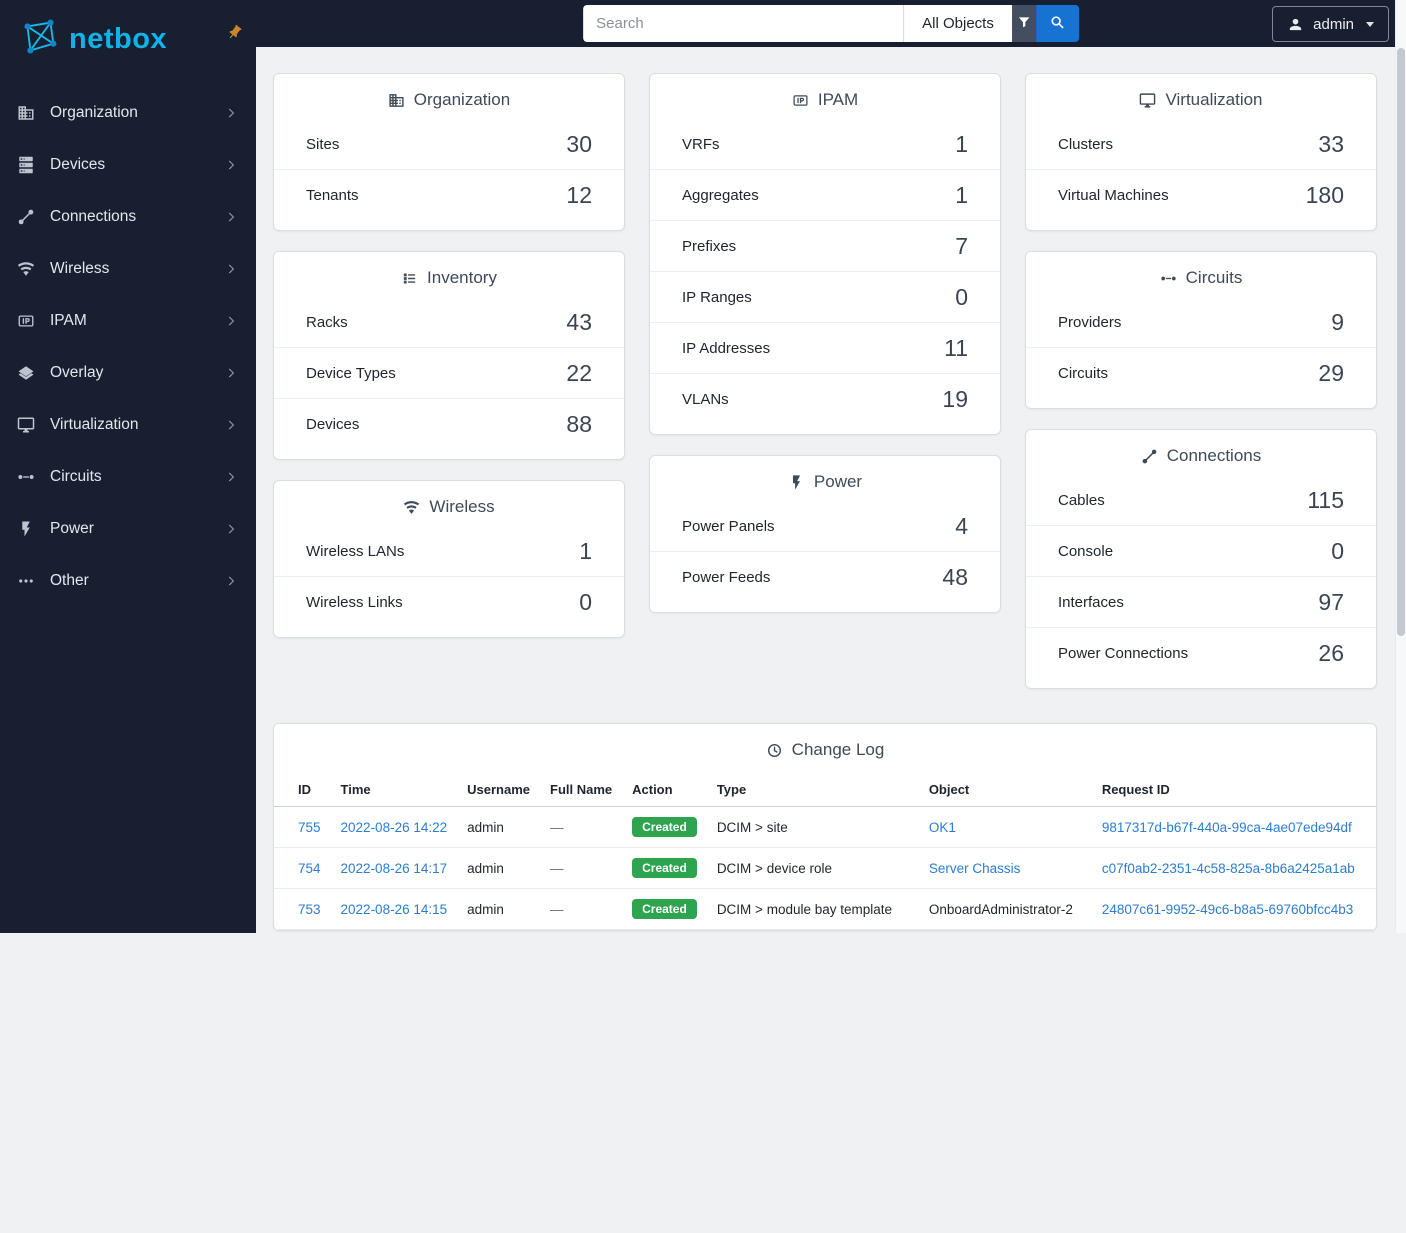  Describe the element at coordinates (955, 576) in the screenshot. I see `stat-value: 48` at that location.